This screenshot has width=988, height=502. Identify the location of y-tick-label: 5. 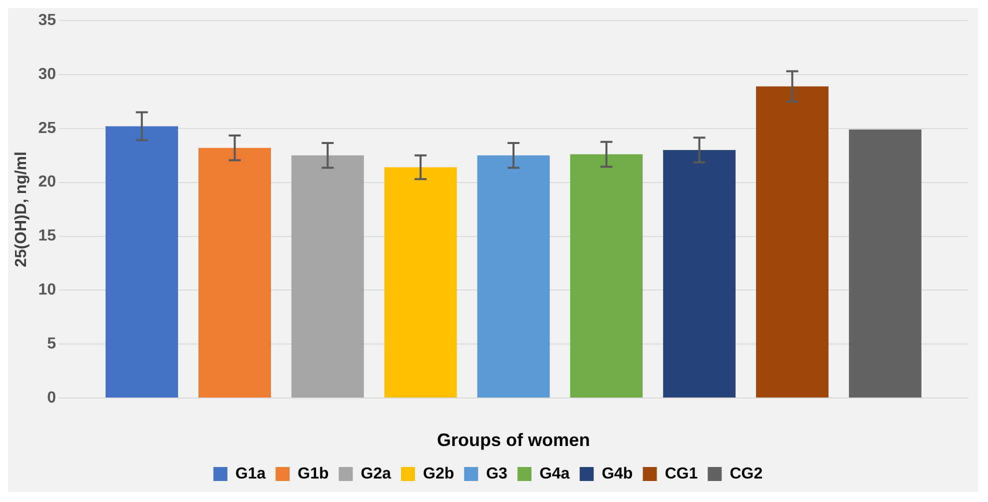
(51, 343).